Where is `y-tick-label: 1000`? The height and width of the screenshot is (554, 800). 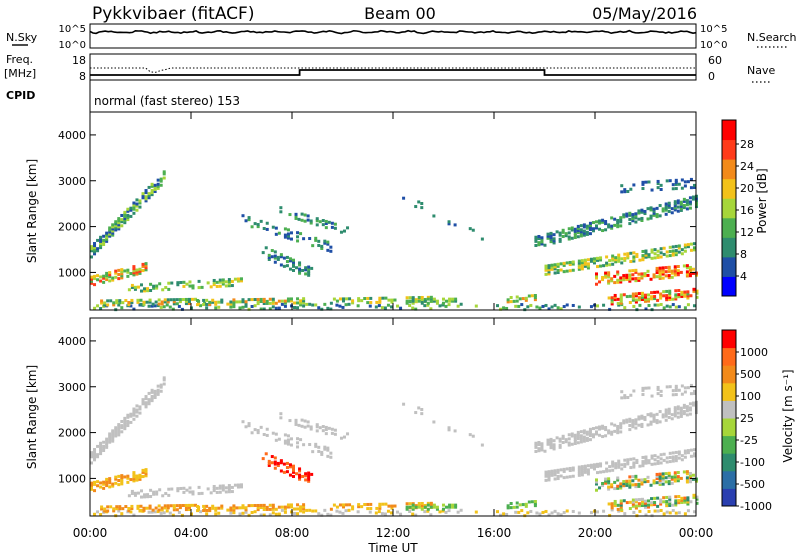
y-tick-label: 1000 is located at coordinates (72, 272).